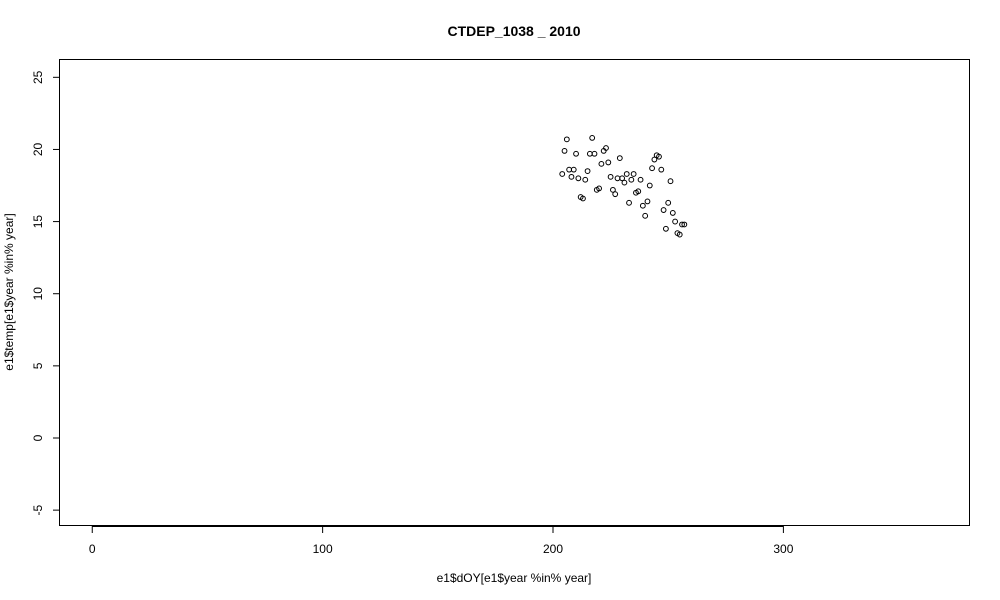  Describe the element at coordinates (38, 365) in the screenshot. I see `y-tick-label: 5` at that location.